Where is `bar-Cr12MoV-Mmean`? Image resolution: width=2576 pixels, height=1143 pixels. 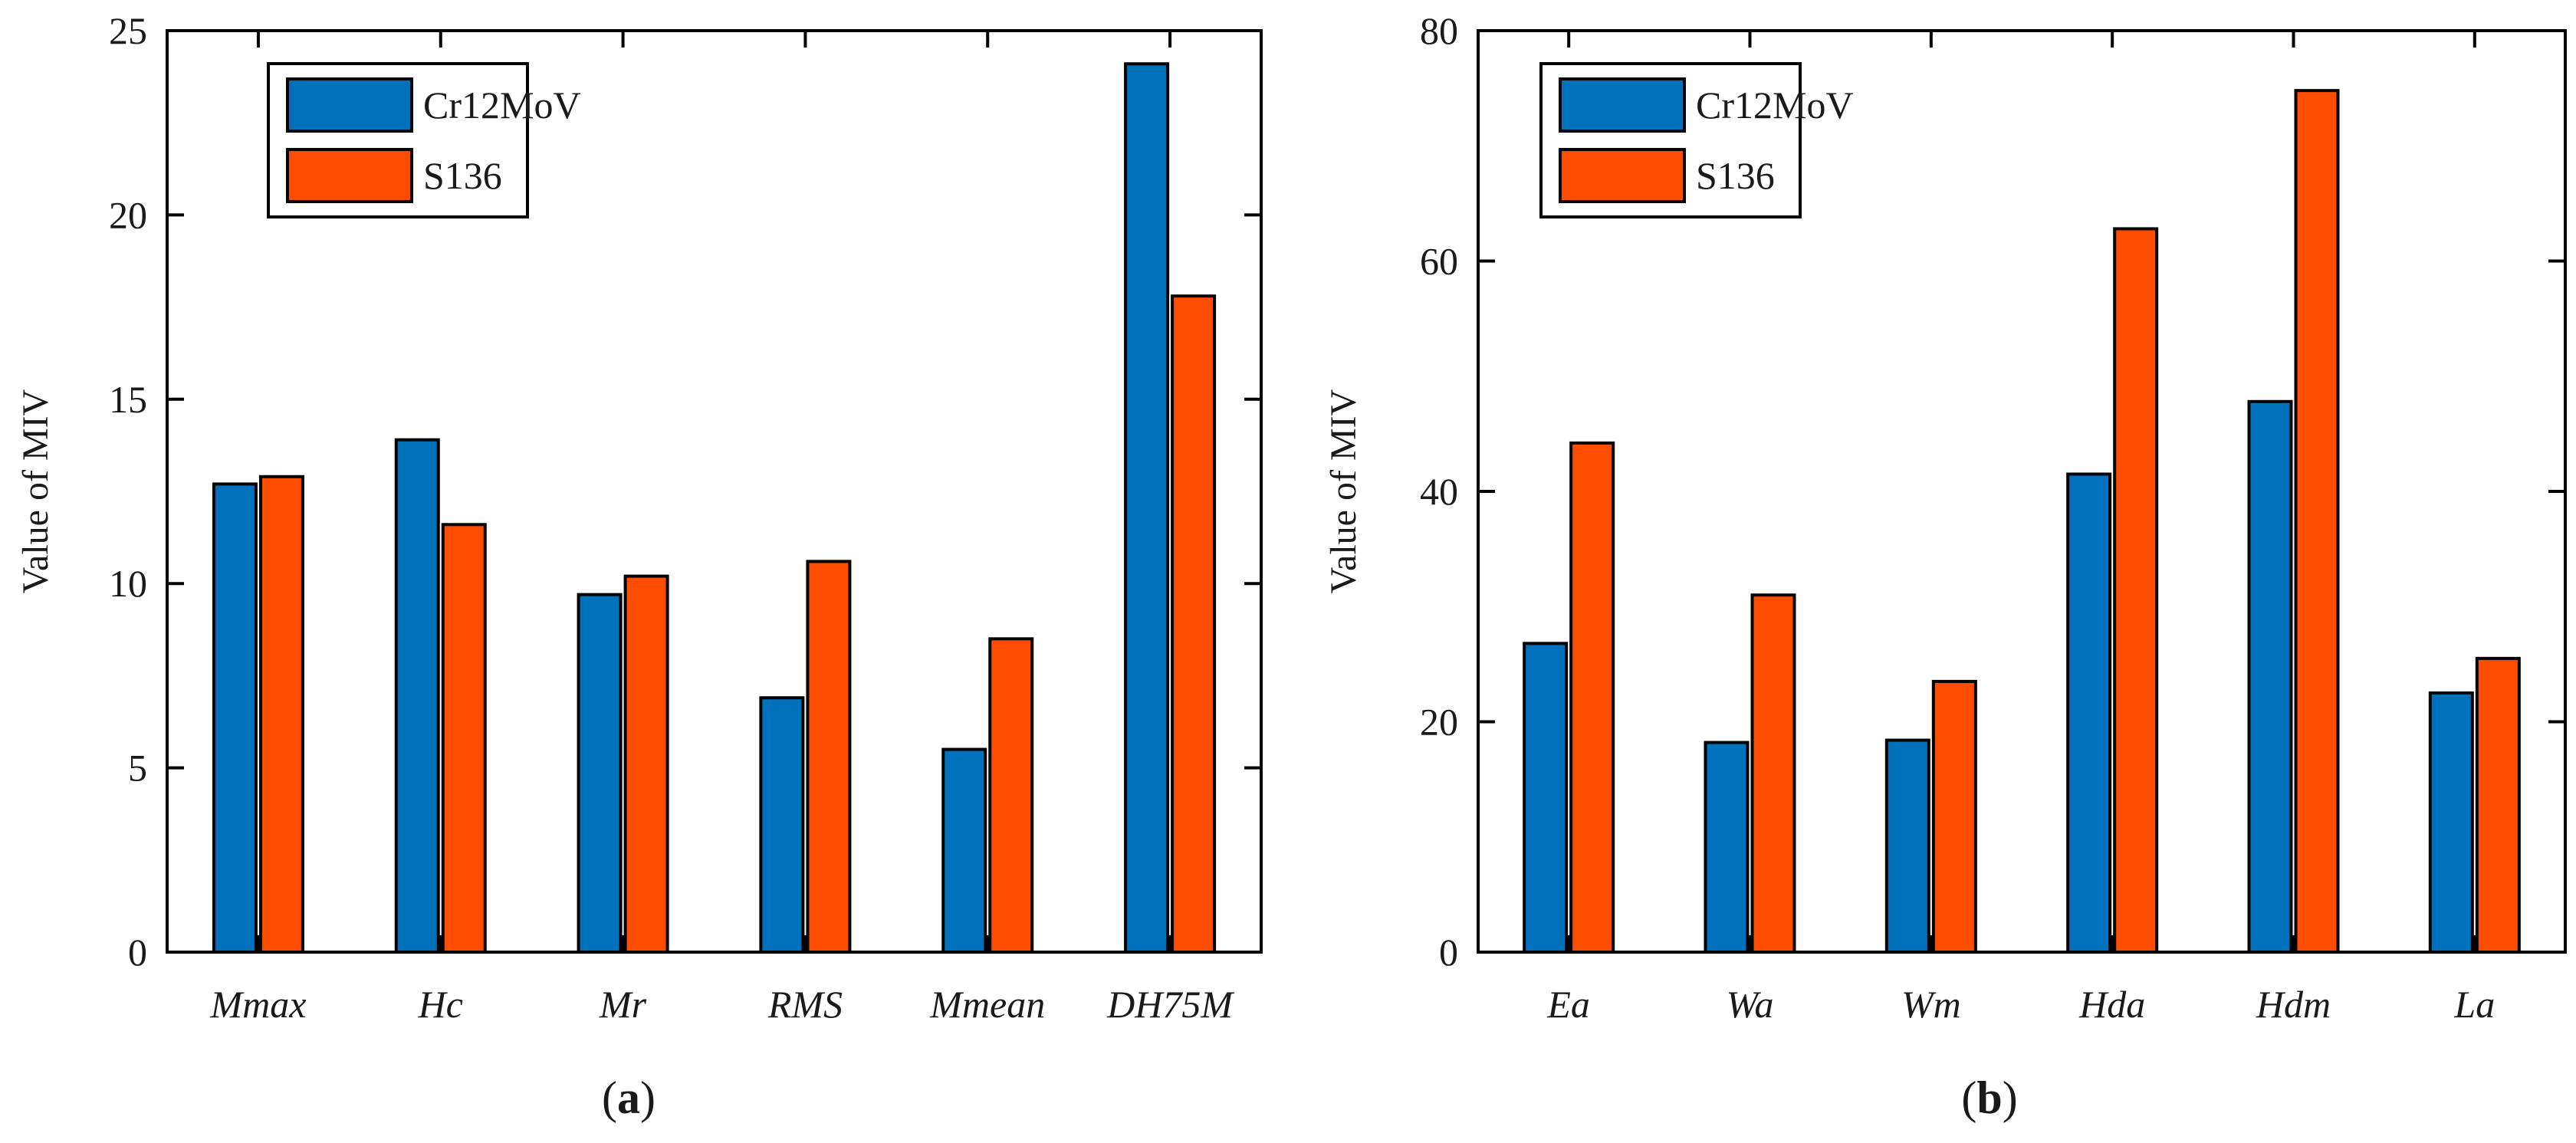
bar-Cr12MoV-Mmean is located at coordinates (964, 850).